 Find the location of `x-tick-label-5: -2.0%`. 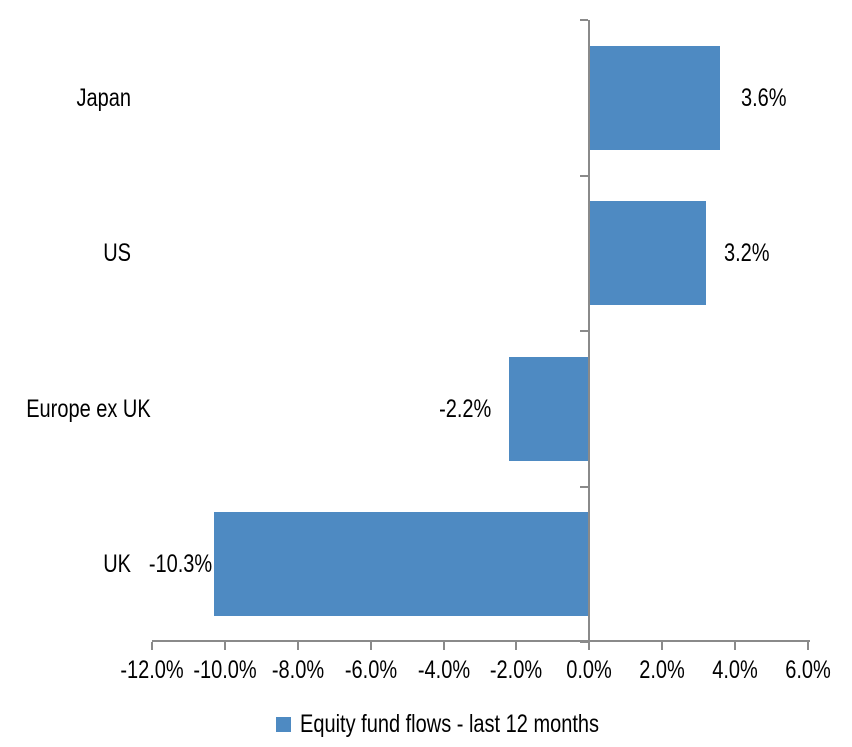

x-tick-label-5: -2.0% is located at coordinates (516, 670).